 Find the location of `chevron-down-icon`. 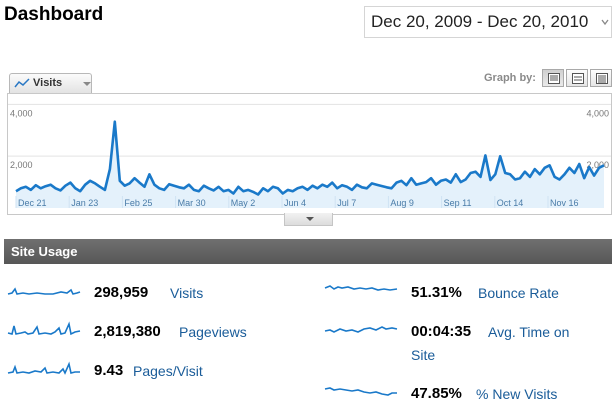

chevron-down-icon is located at coordinates (605, 22).